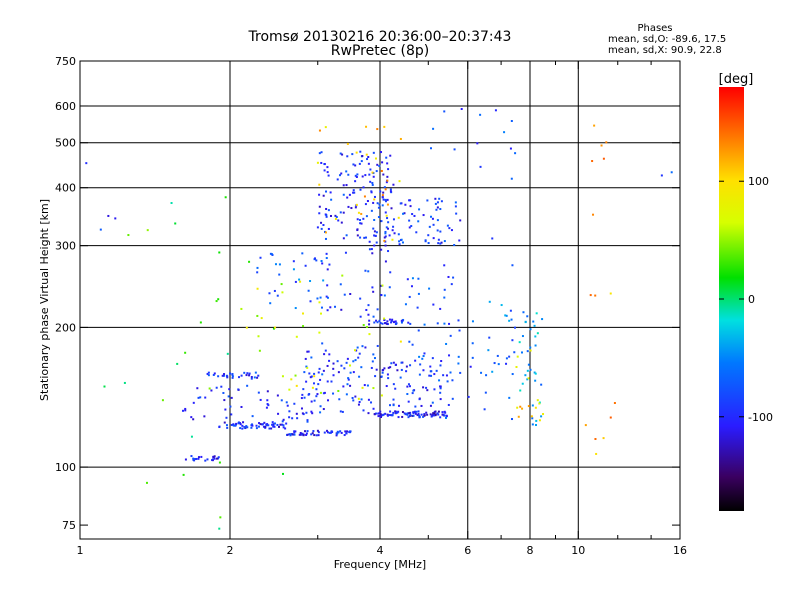  I want to click on x-tick-label: 10, so click(578, 550).